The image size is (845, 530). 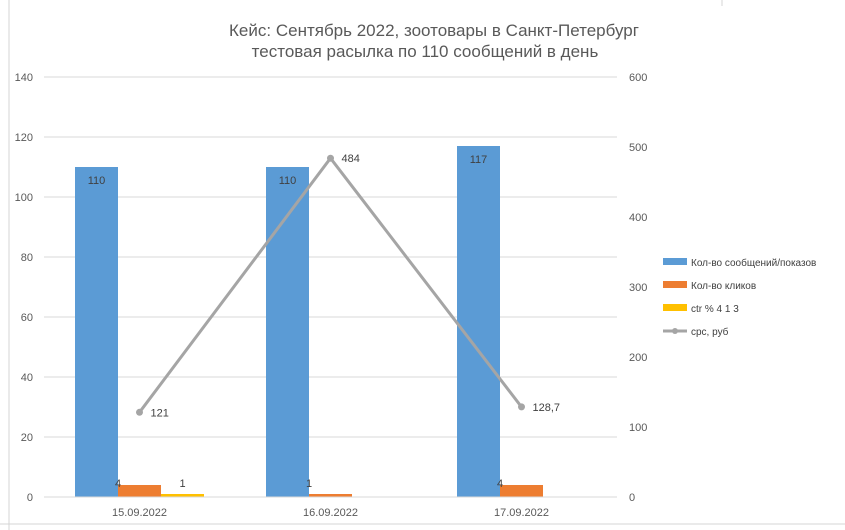 What do you see at coordinates (479, 160) in the screenshot?
I see `bar-data-label: 117` at bounding box center [479, 160].